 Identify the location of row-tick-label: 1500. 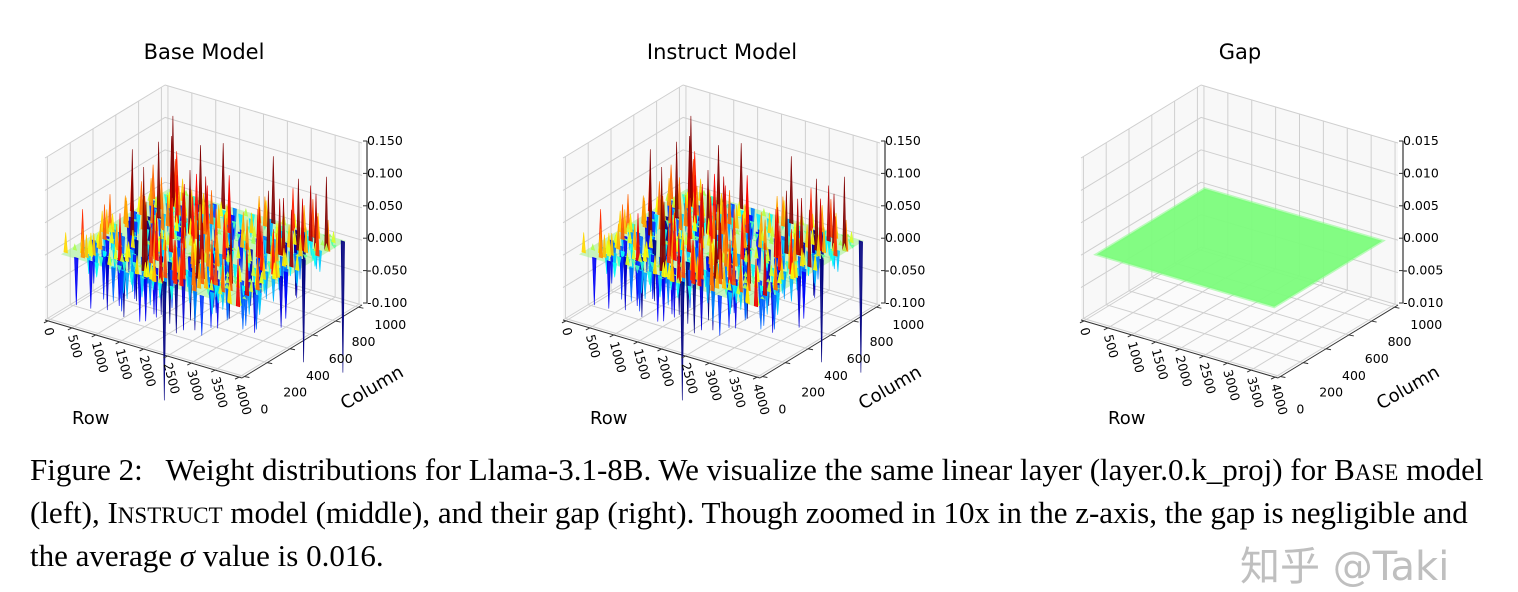
(1160, 364).